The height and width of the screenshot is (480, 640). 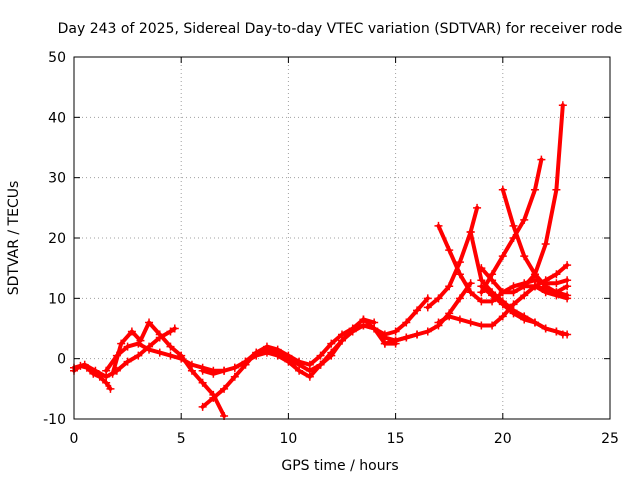 What do you see at coordinates (57, 239) in the screenshot?
I see `y-tick-label: 20` at bounding box center [57, 239].